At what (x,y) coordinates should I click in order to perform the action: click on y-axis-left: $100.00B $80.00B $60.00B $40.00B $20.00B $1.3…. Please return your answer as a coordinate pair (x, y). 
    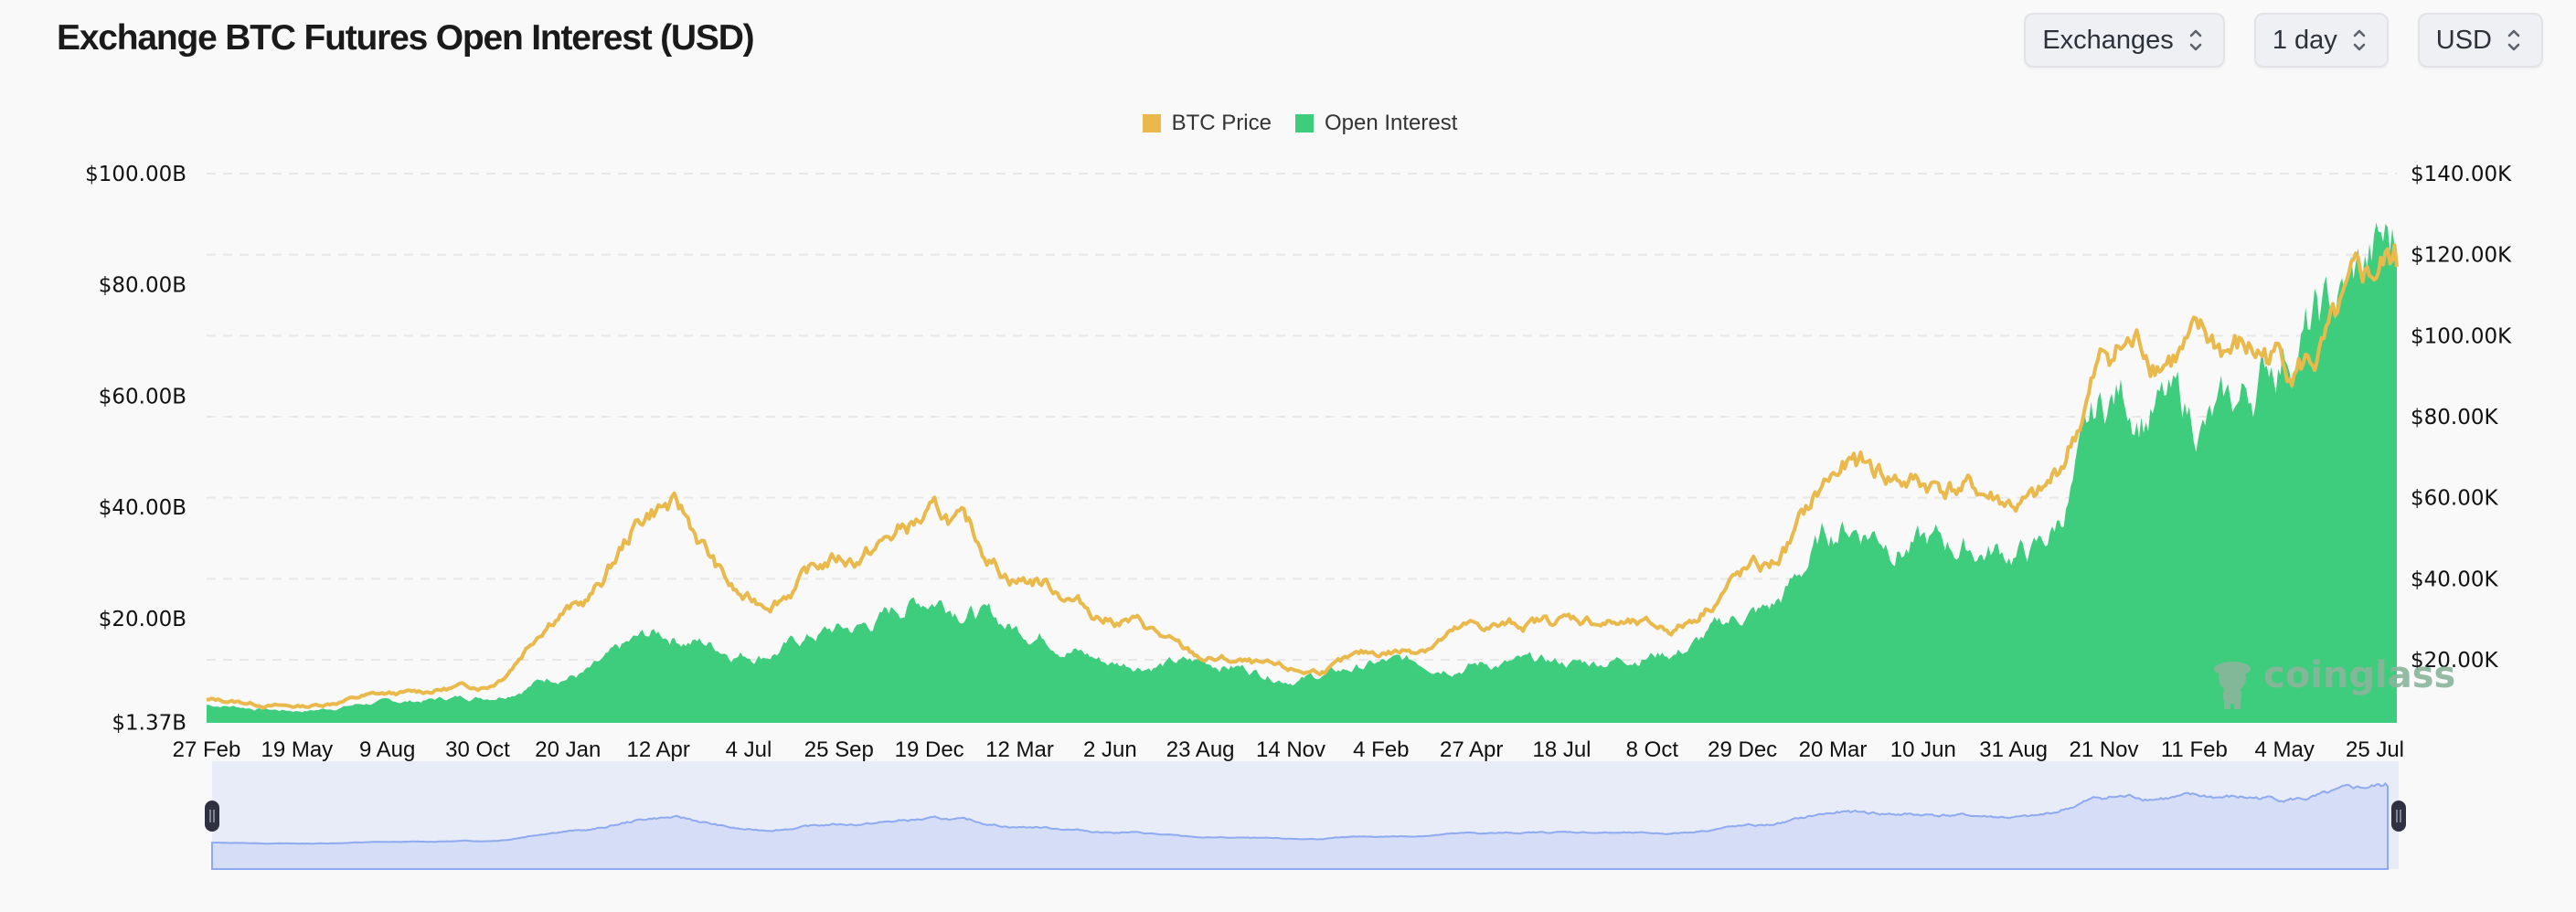
    Looking at the image, I should click on (135, 449).